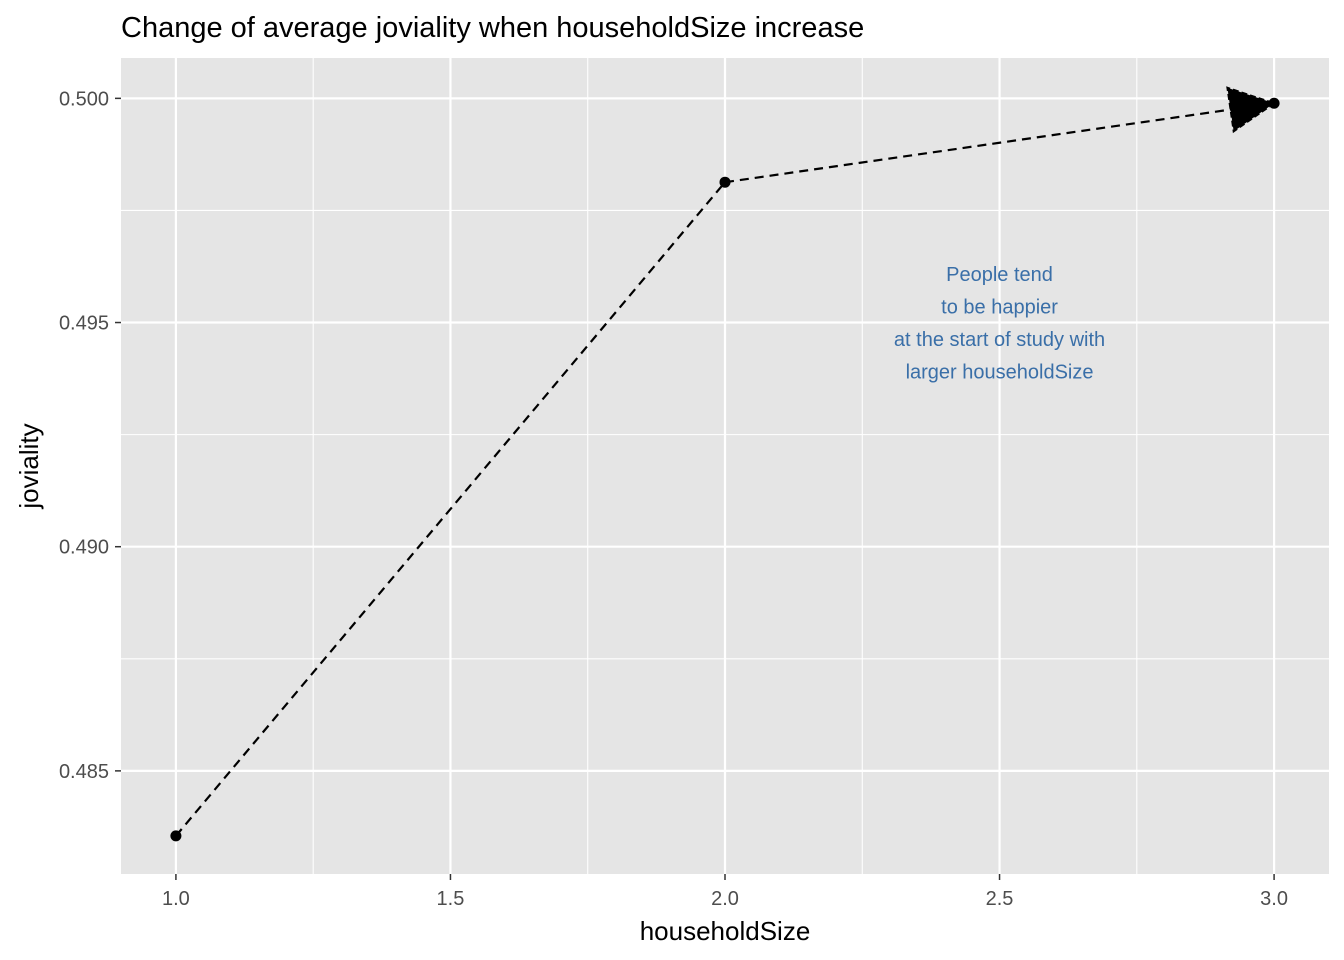 The image size is (1344, 960). I want to click on x-tick-label: 3.0, so click(1274, 899).